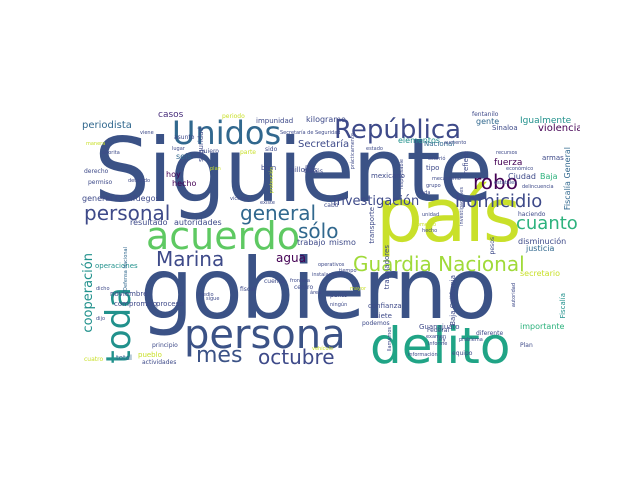 This screenshot has height=480, width=640. I want to click on word-diferente: diferente, so click(490, 333).